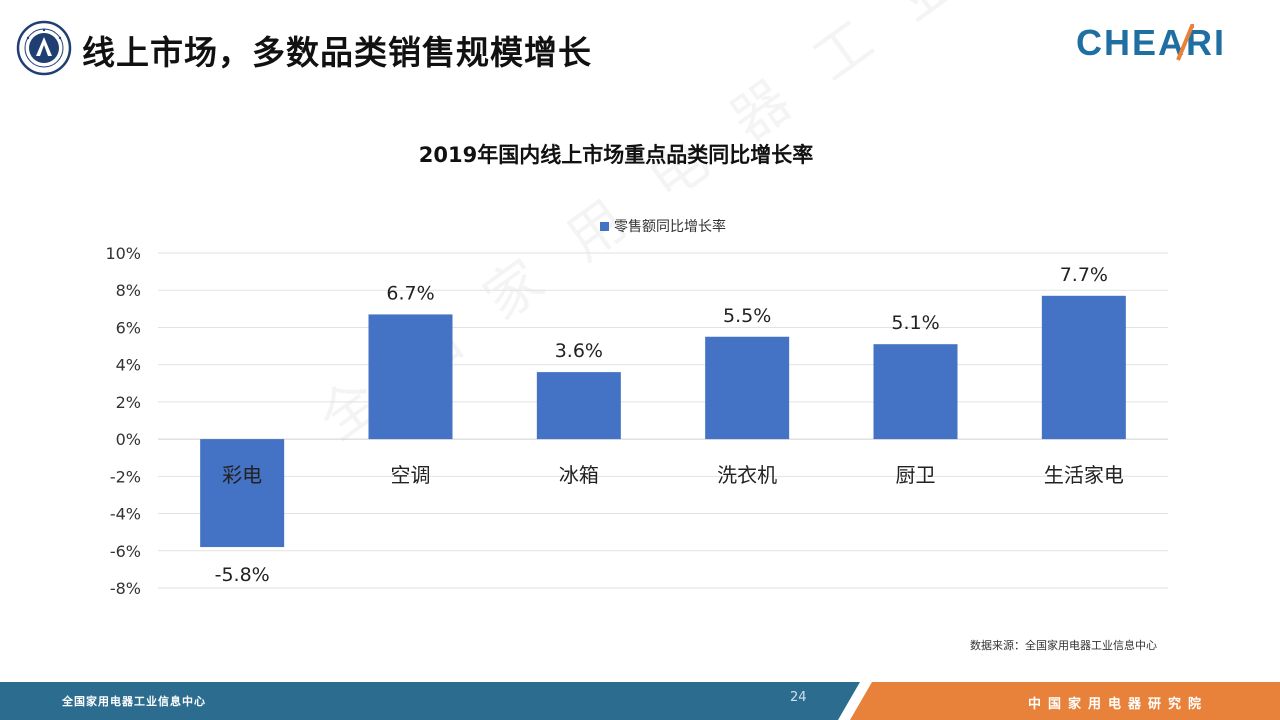 Image resolution: width=1280 pixels, height=720 pixels. I want to click on category-label: 空调, so click(411, 475).